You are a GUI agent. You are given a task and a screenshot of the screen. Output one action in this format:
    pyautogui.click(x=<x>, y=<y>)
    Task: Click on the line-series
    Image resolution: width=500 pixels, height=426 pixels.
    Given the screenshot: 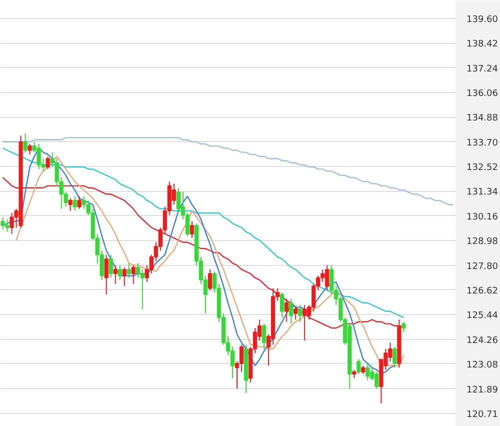 What is the action you would take?
    pyautogui.click(x=228, y=171)
    